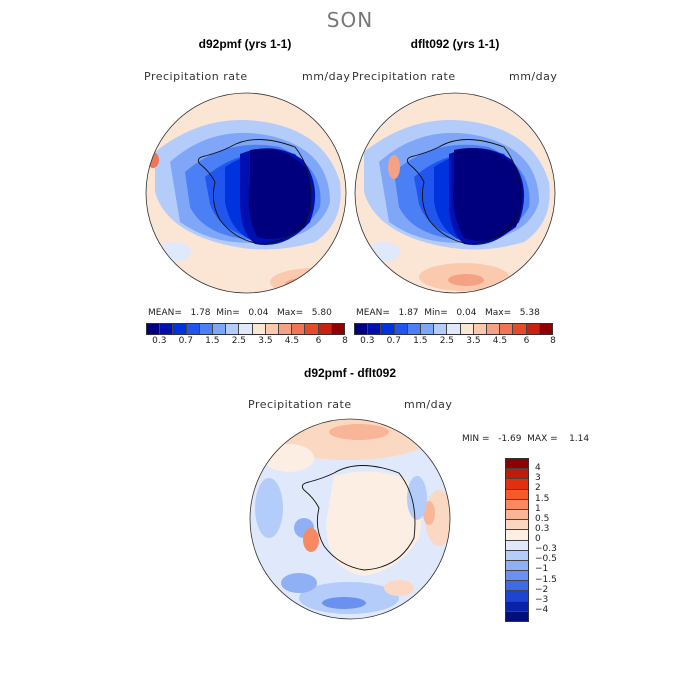  Describe the element at coordinates (350, 20) in the screenshot. I see `season-title: SON` at that location.